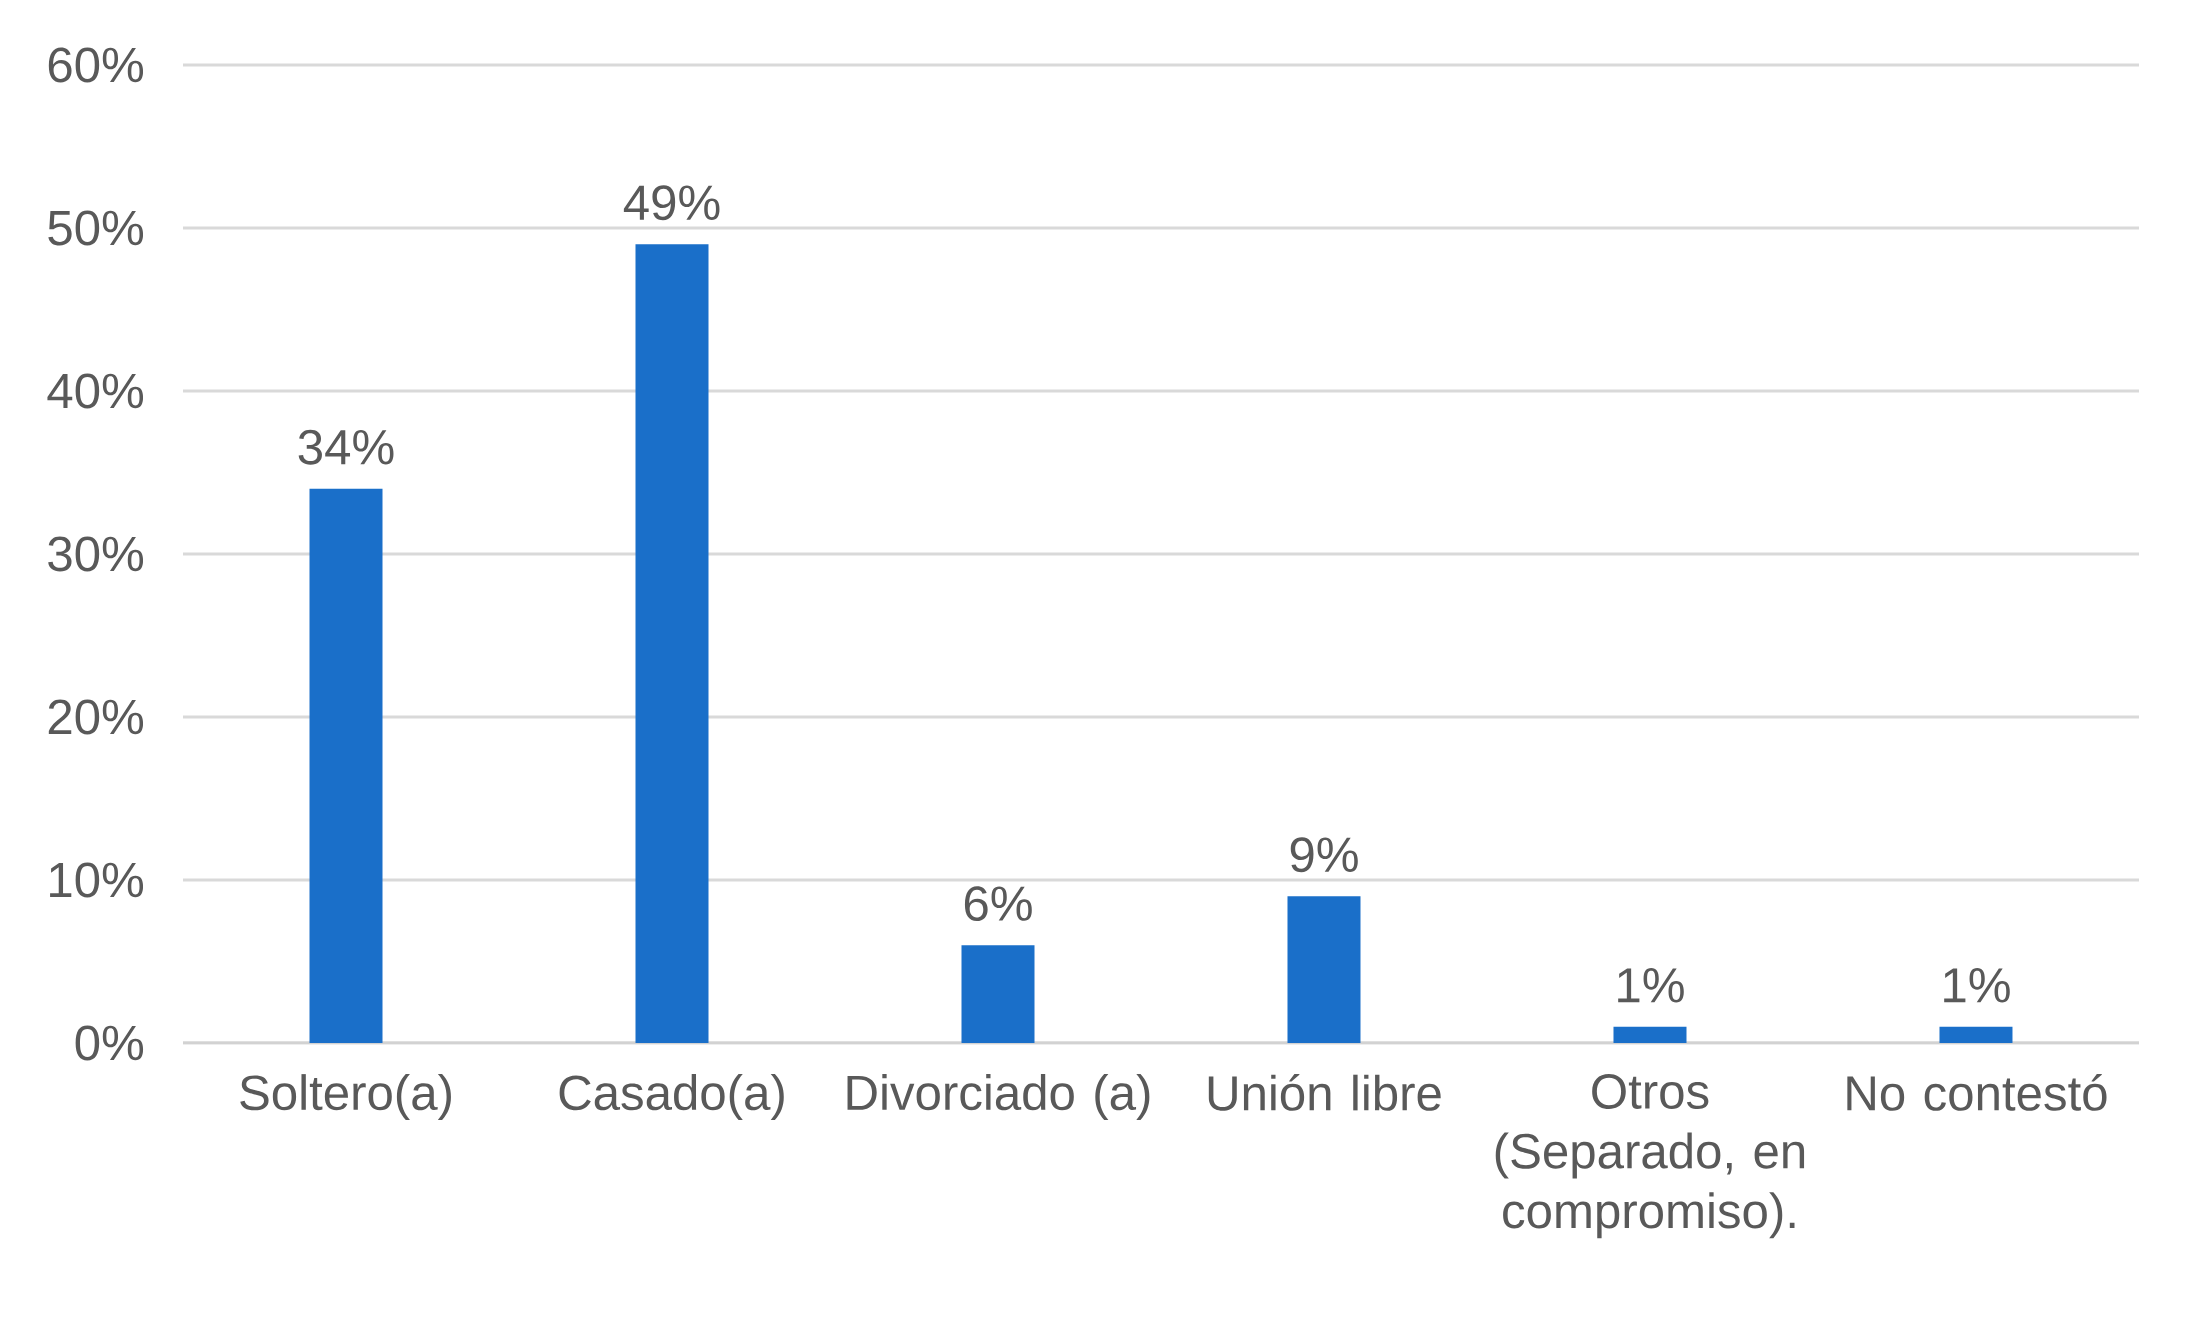 Image resolution: width=2204 pixels, height=1323 pixels. What do you see at coordinates (346, 447) in the screenshot?
I see `data-label: 34%` at bounding box center [346, 447].